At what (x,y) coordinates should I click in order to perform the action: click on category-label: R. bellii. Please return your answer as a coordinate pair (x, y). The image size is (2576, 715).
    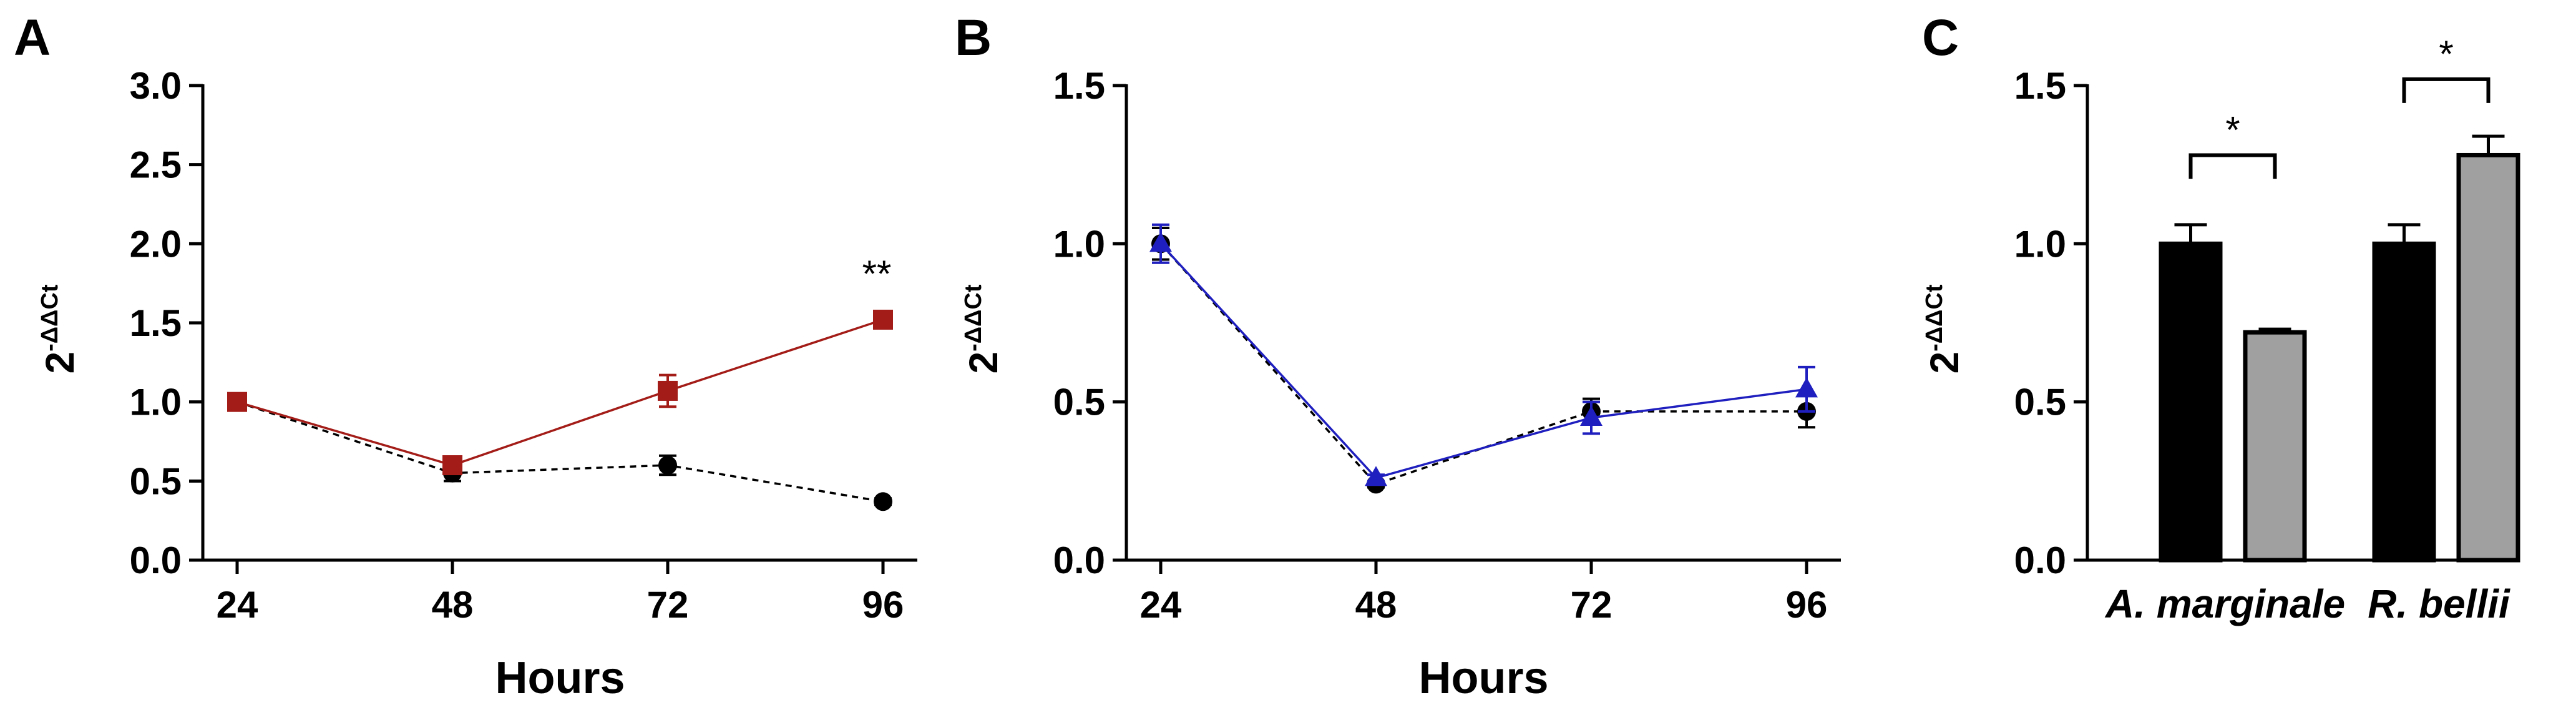
    Looking at the image, I should click on (2439, 603).